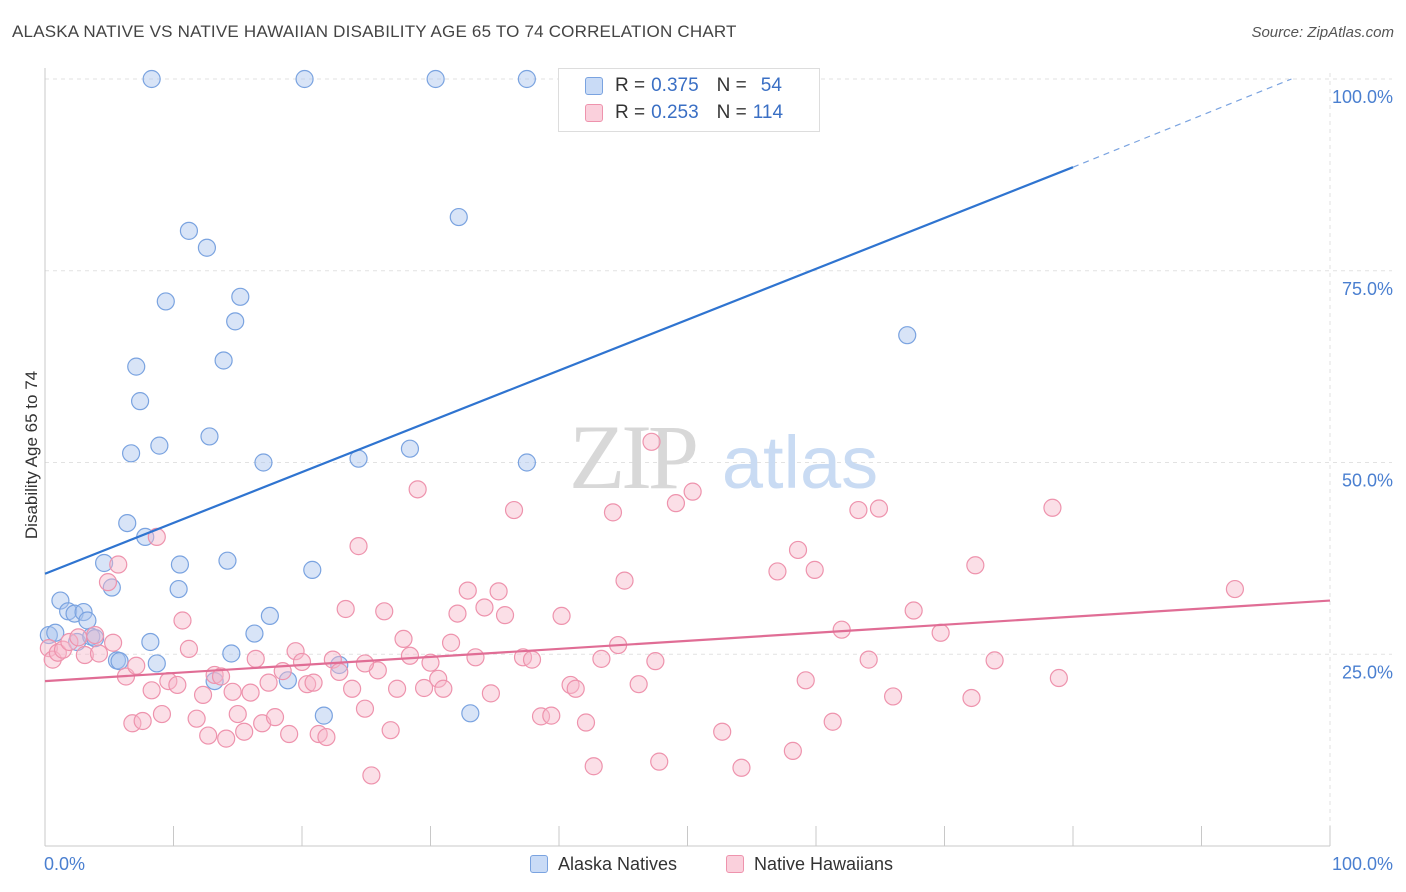 The width and height of the screenshot is (1406, 892). Describe the element at coordinates (809, 864) in the screenshot. I see `bottom-legend-native-hawaiians: Native Hawaiians` at that location.